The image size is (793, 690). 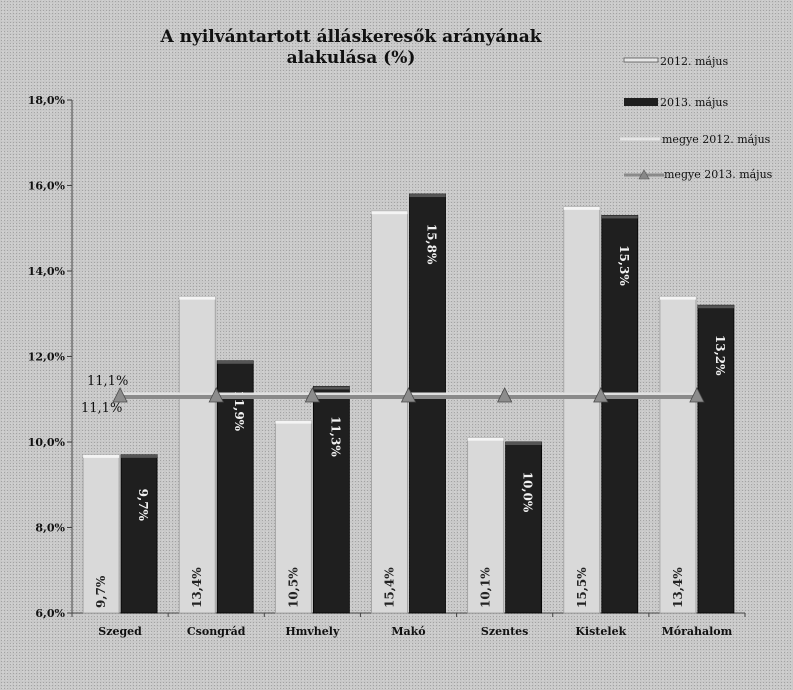 I want to click on x-tick-label: Csongrád, so click(x=216, y=631).